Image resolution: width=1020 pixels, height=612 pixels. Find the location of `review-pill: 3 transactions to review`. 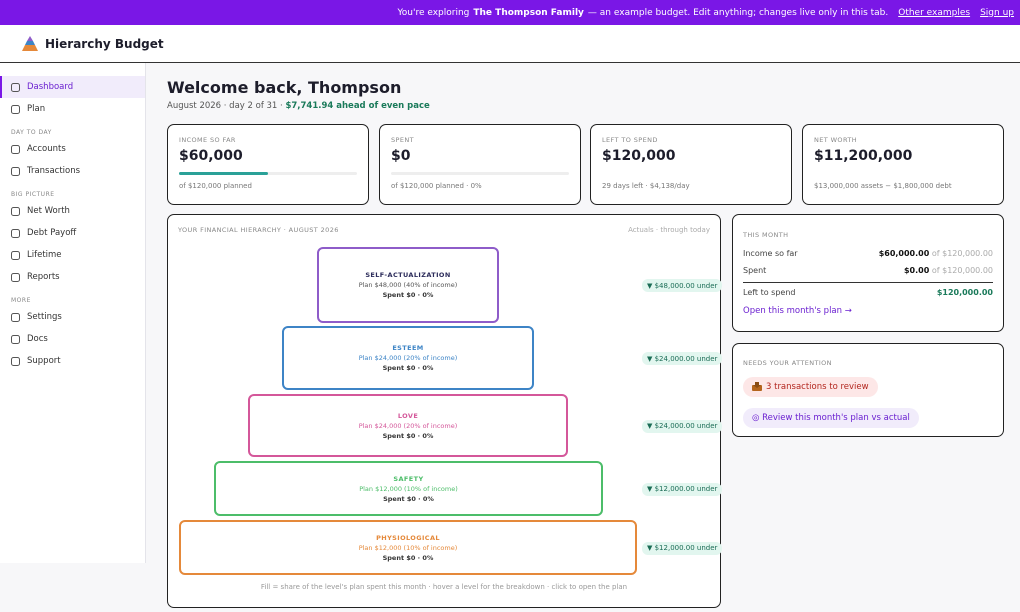

review-pill: 3 transactions to review is located at coordinates (810, 386).